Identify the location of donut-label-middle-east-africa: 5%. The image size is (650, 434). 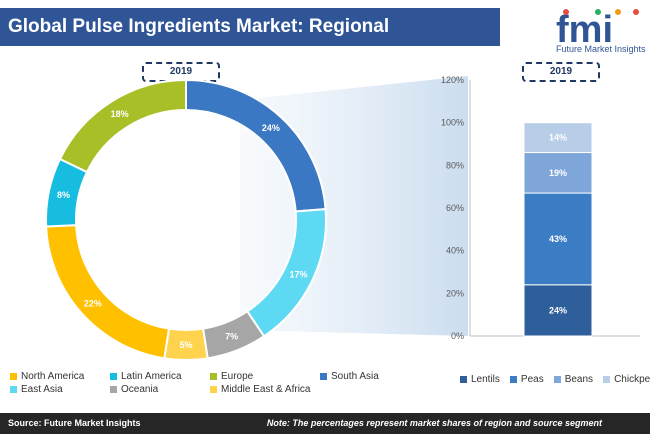
(185, 345).